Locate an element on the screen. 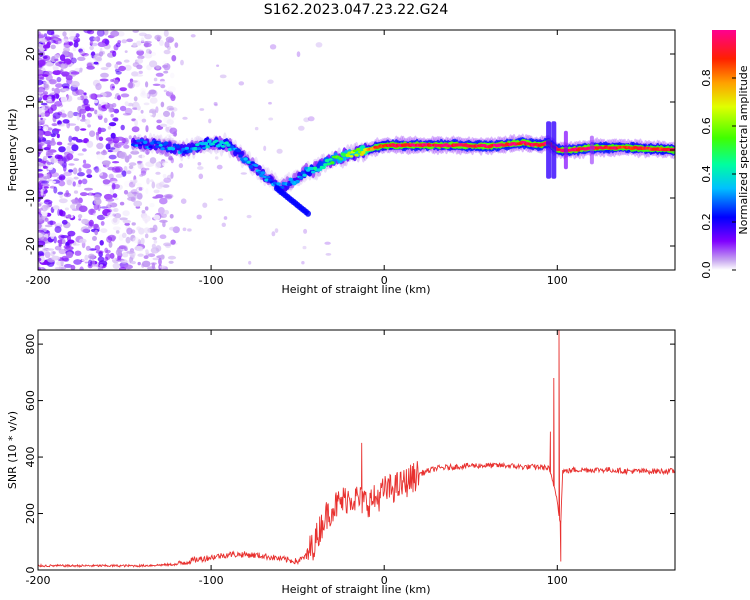  spectrogram-xtick-label: 0 is located at coordinates (384, 280).